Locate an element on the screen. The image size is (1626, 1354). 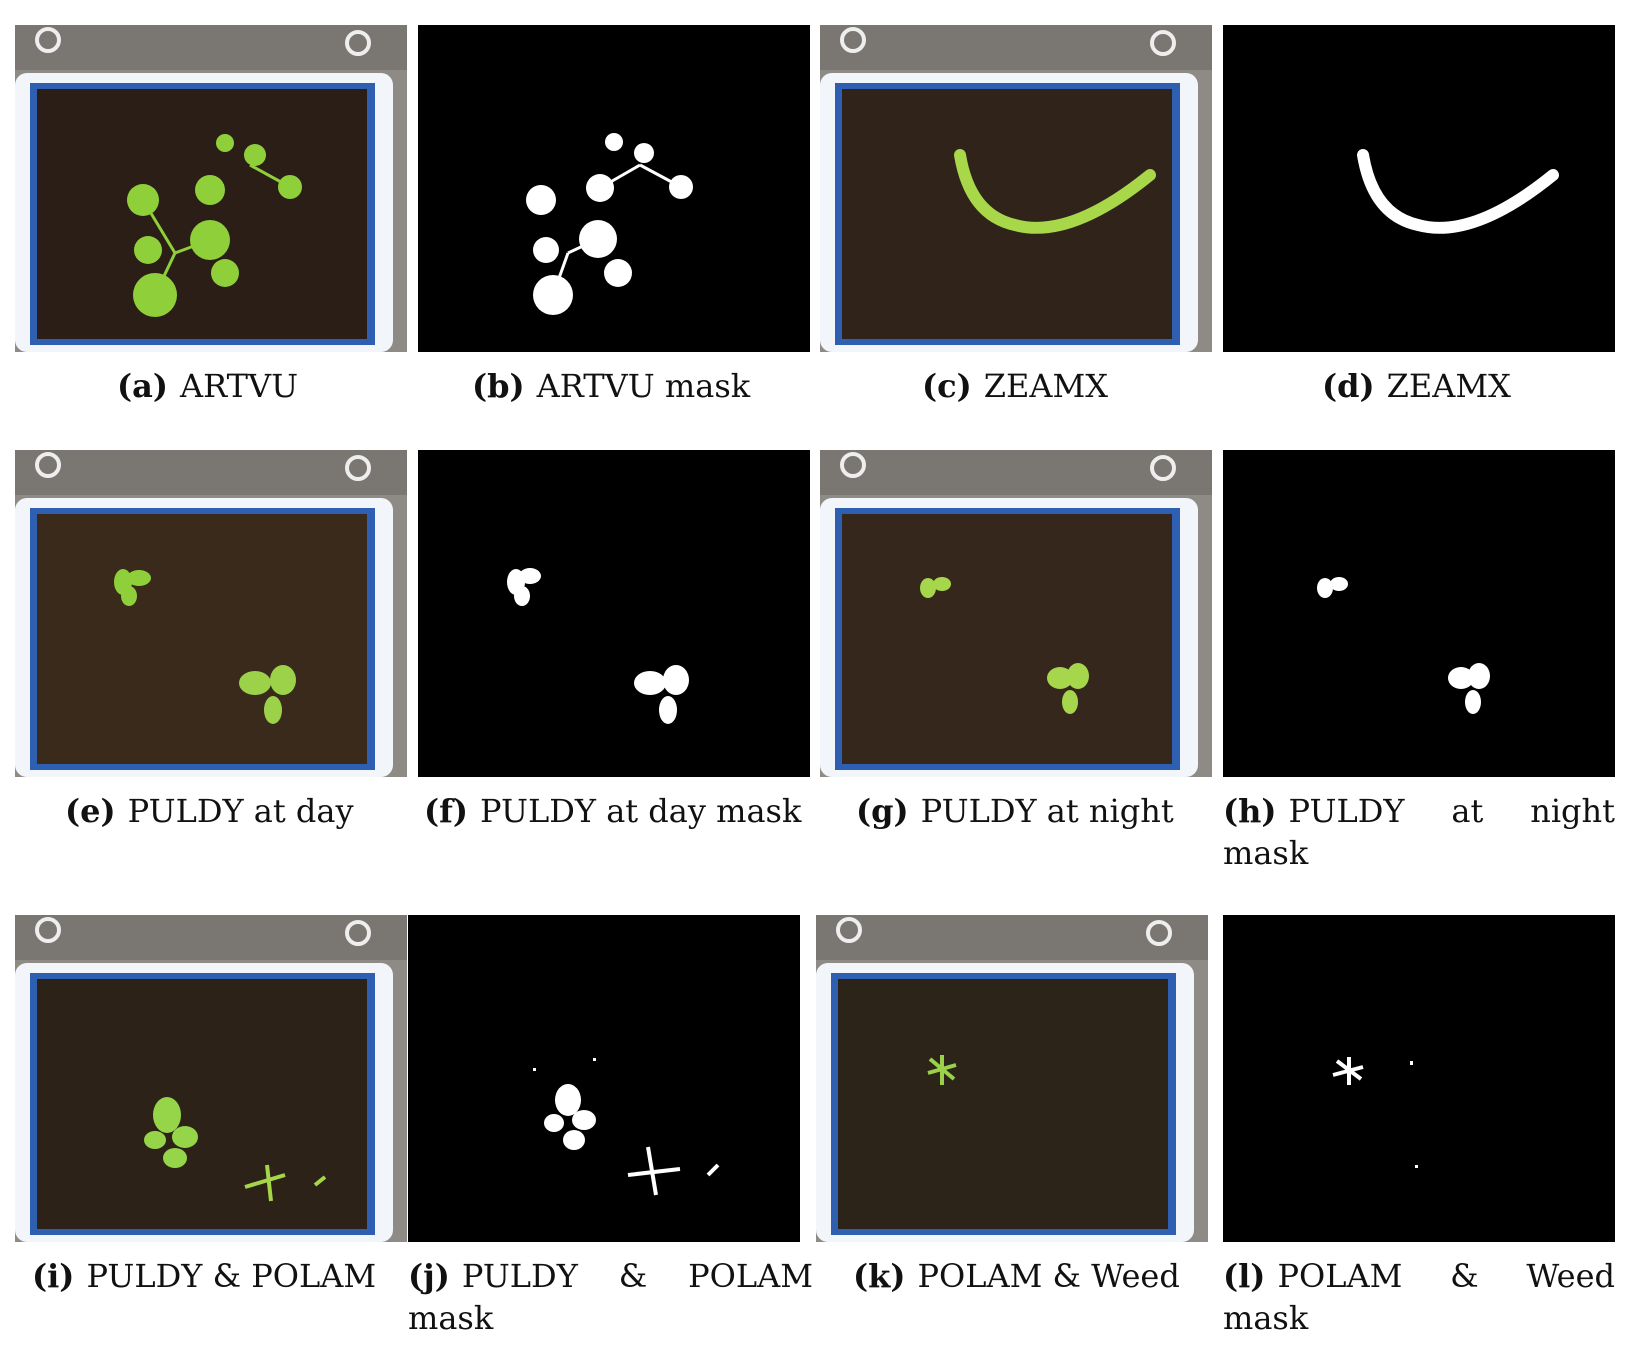
panel-f-image is located at coordinates (614, 613).